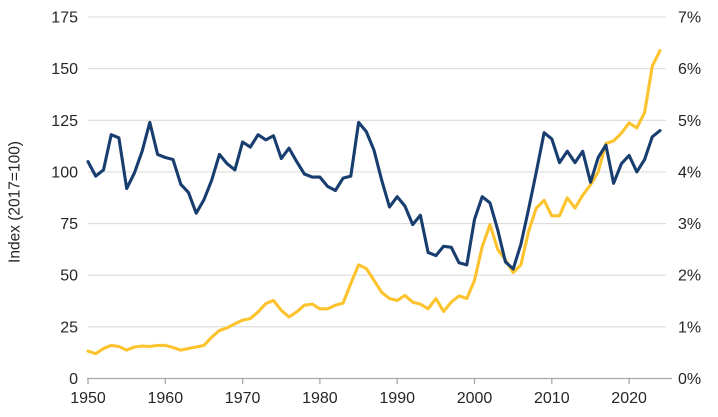  Describe the element at coordinates (166, 398) in the screenshot. I see `x-axis-tick-label: 1960` at that location.